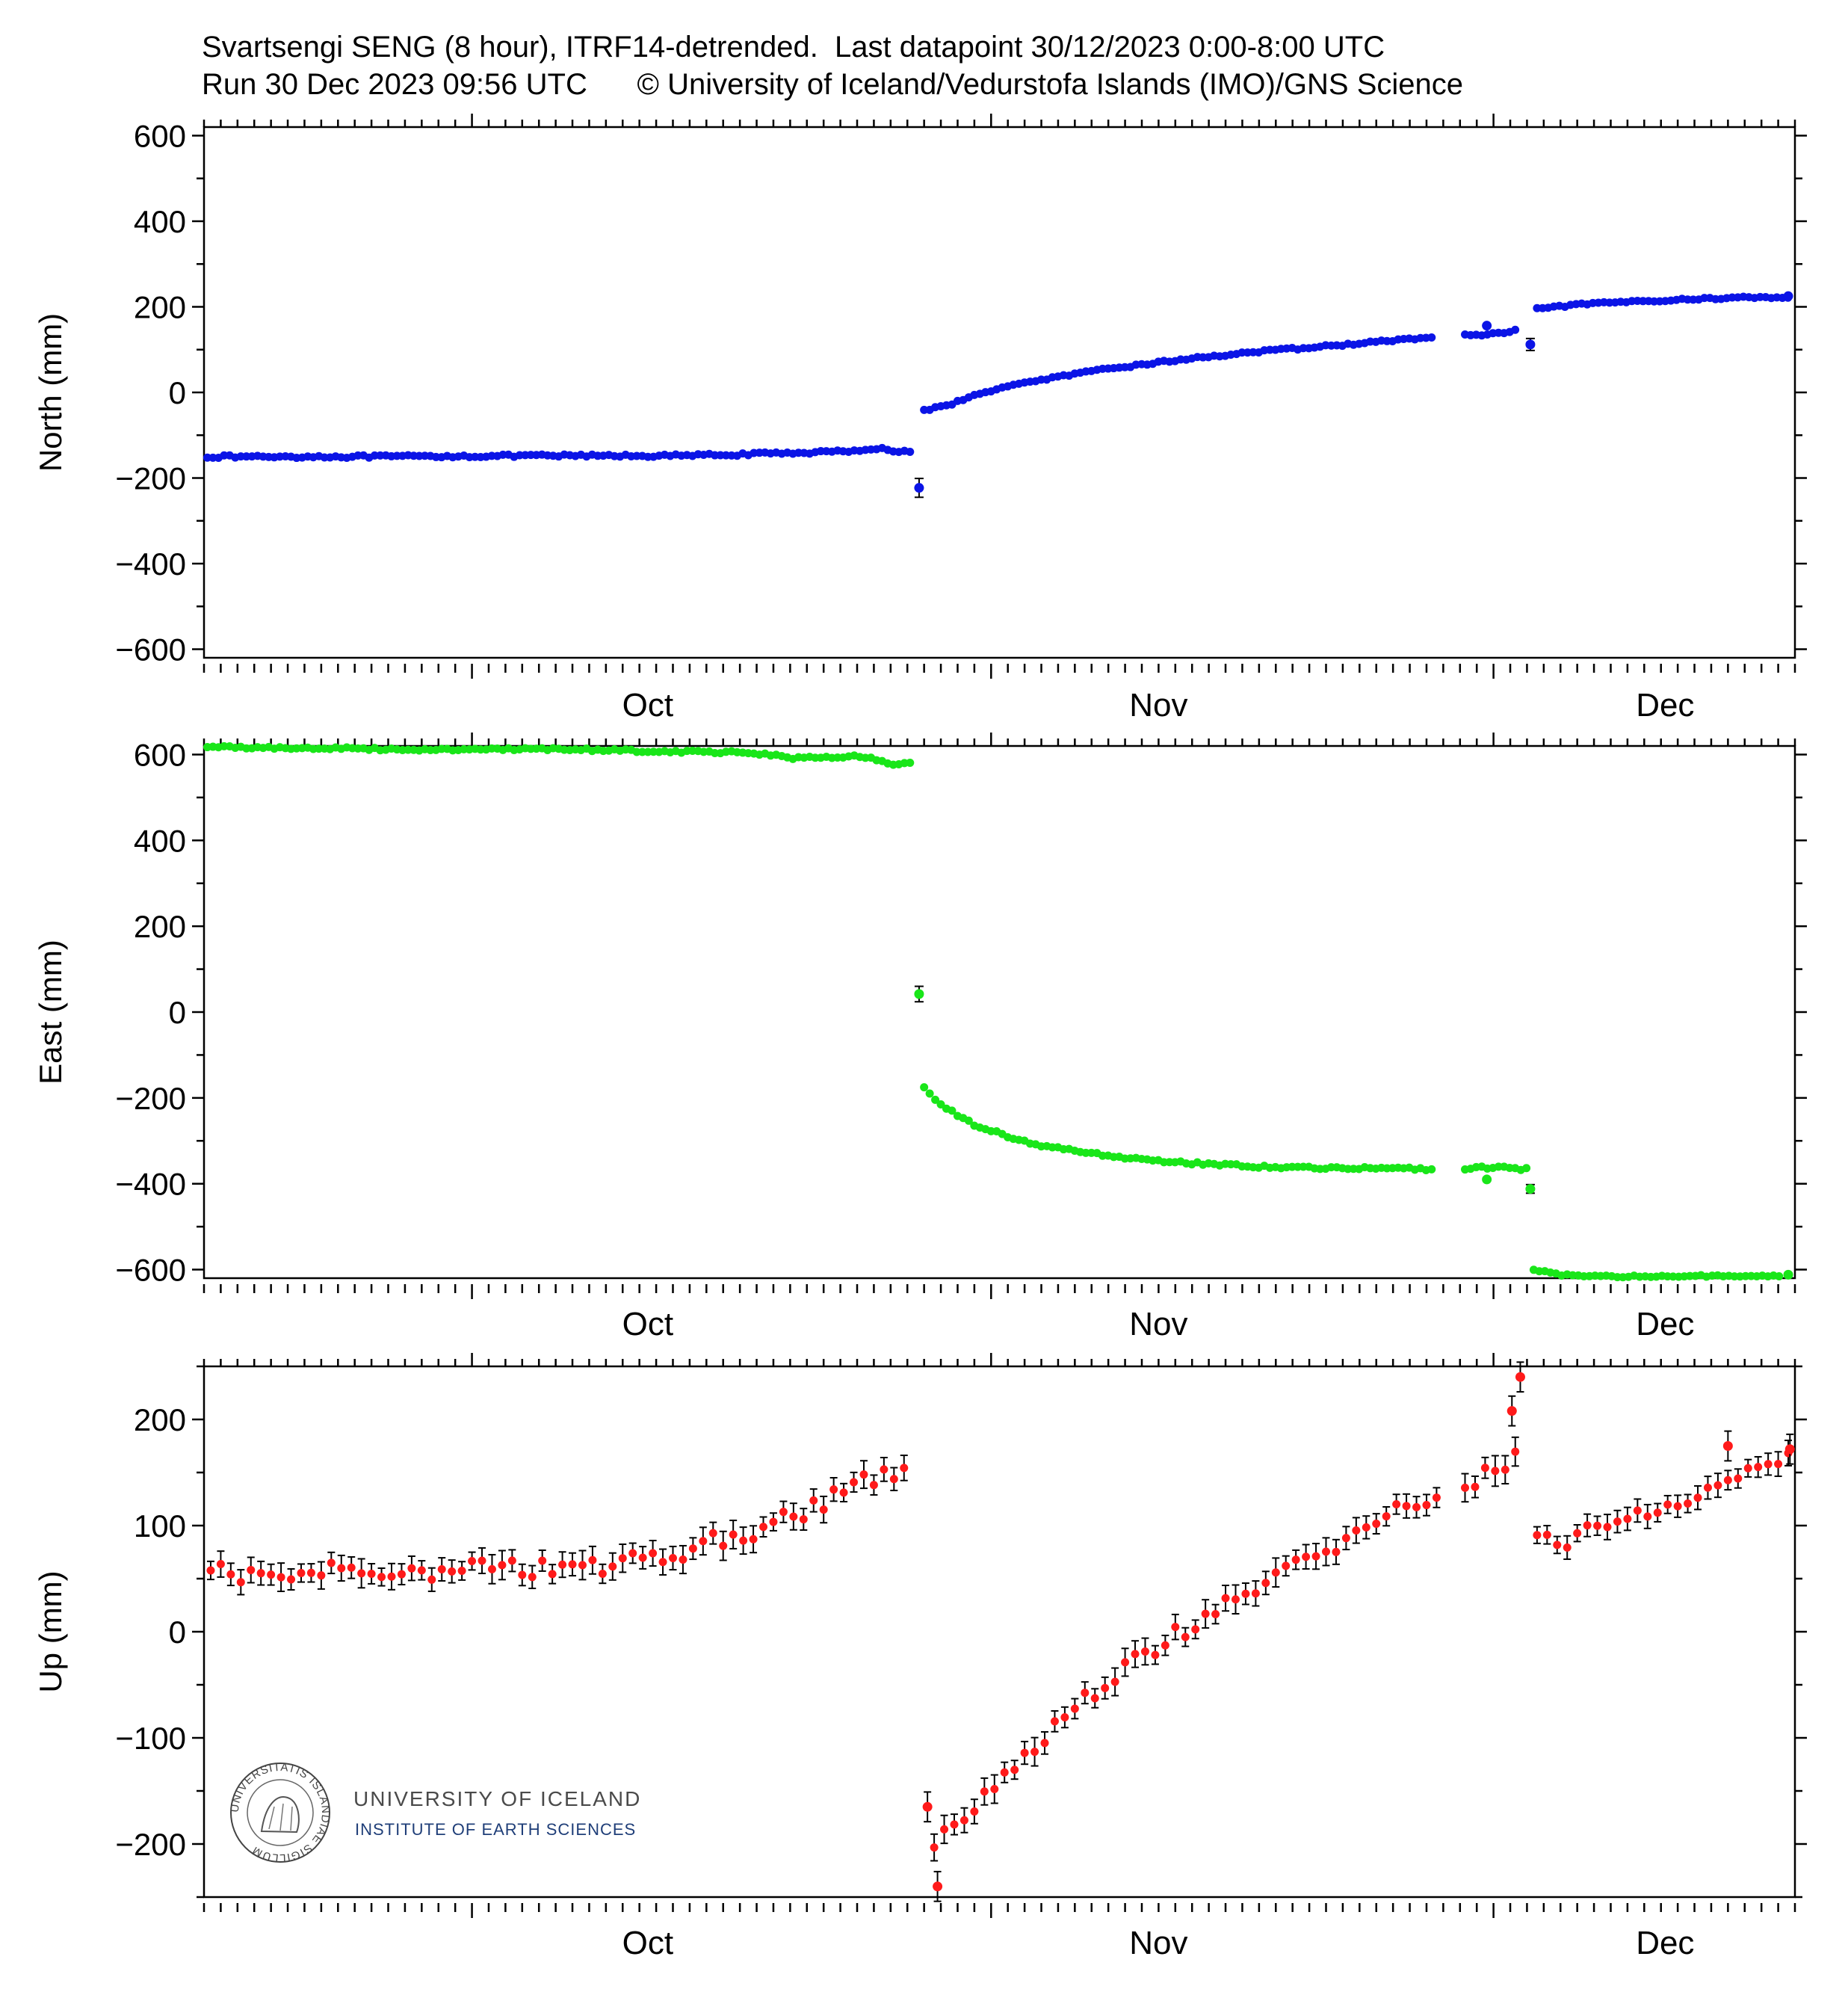 This screenshot has height=1992, width=1848. I want to click on north-ylabel: North (mm), so click(50, 392).